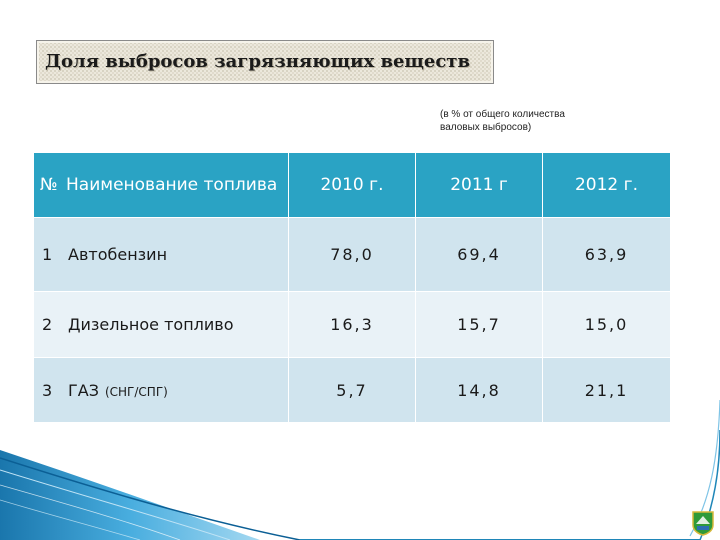 This screenshot has height=540, width=720. I want to click on table-row: 2 Дизельное топливо 16,3 15,7 15,0, so click(352, 324).